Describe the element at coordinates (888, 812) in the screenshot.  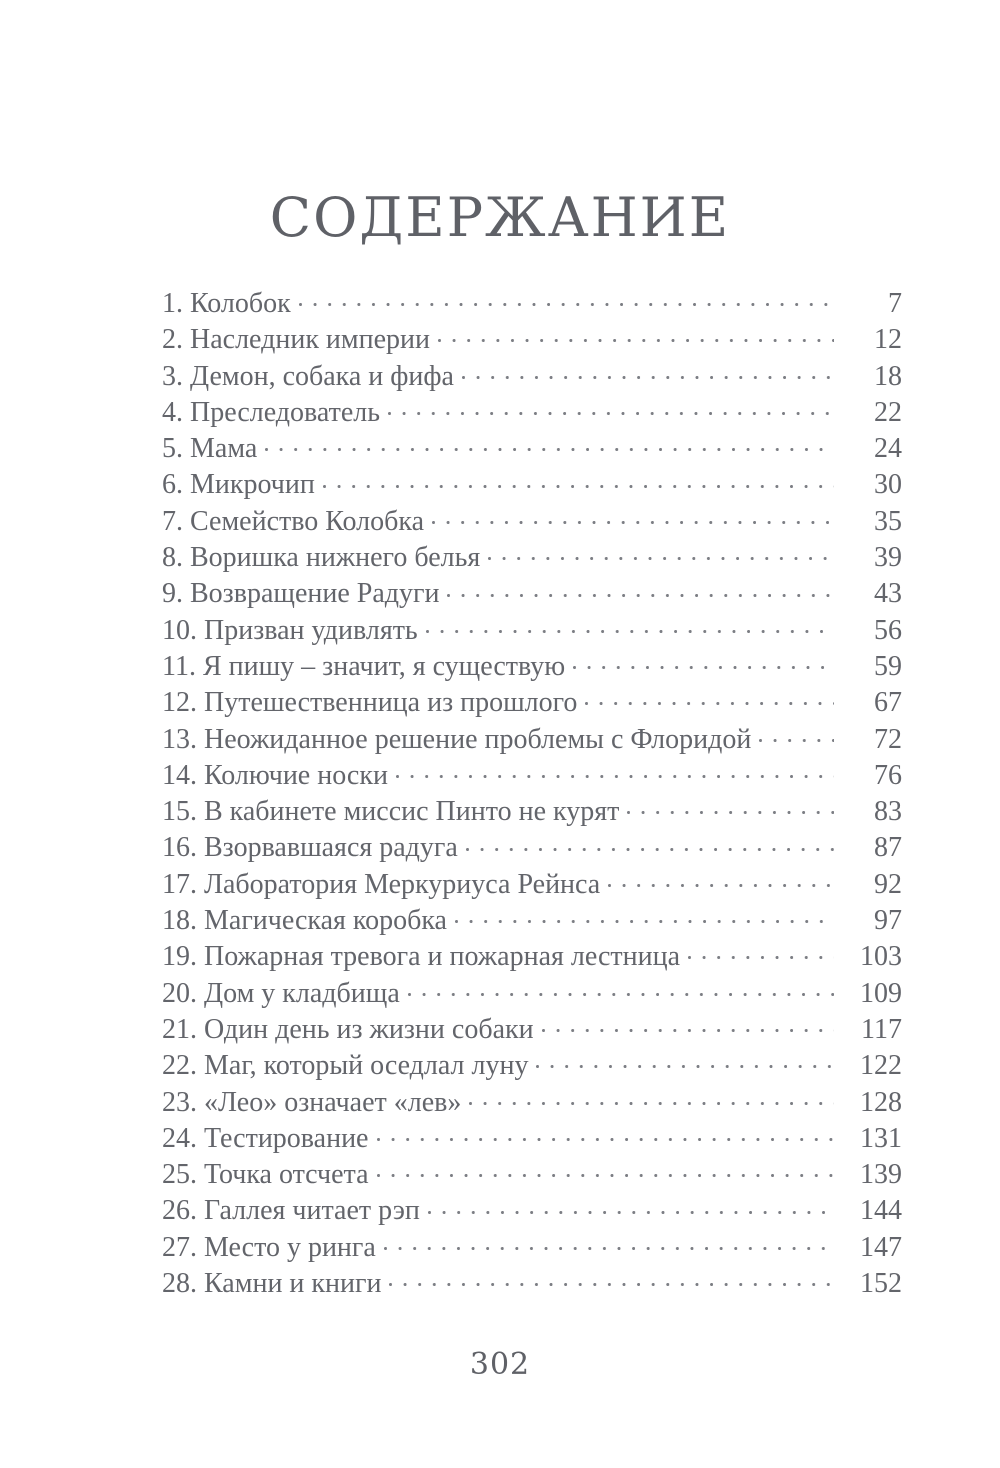
I see `toc-entry-page-number: 83` at that location.